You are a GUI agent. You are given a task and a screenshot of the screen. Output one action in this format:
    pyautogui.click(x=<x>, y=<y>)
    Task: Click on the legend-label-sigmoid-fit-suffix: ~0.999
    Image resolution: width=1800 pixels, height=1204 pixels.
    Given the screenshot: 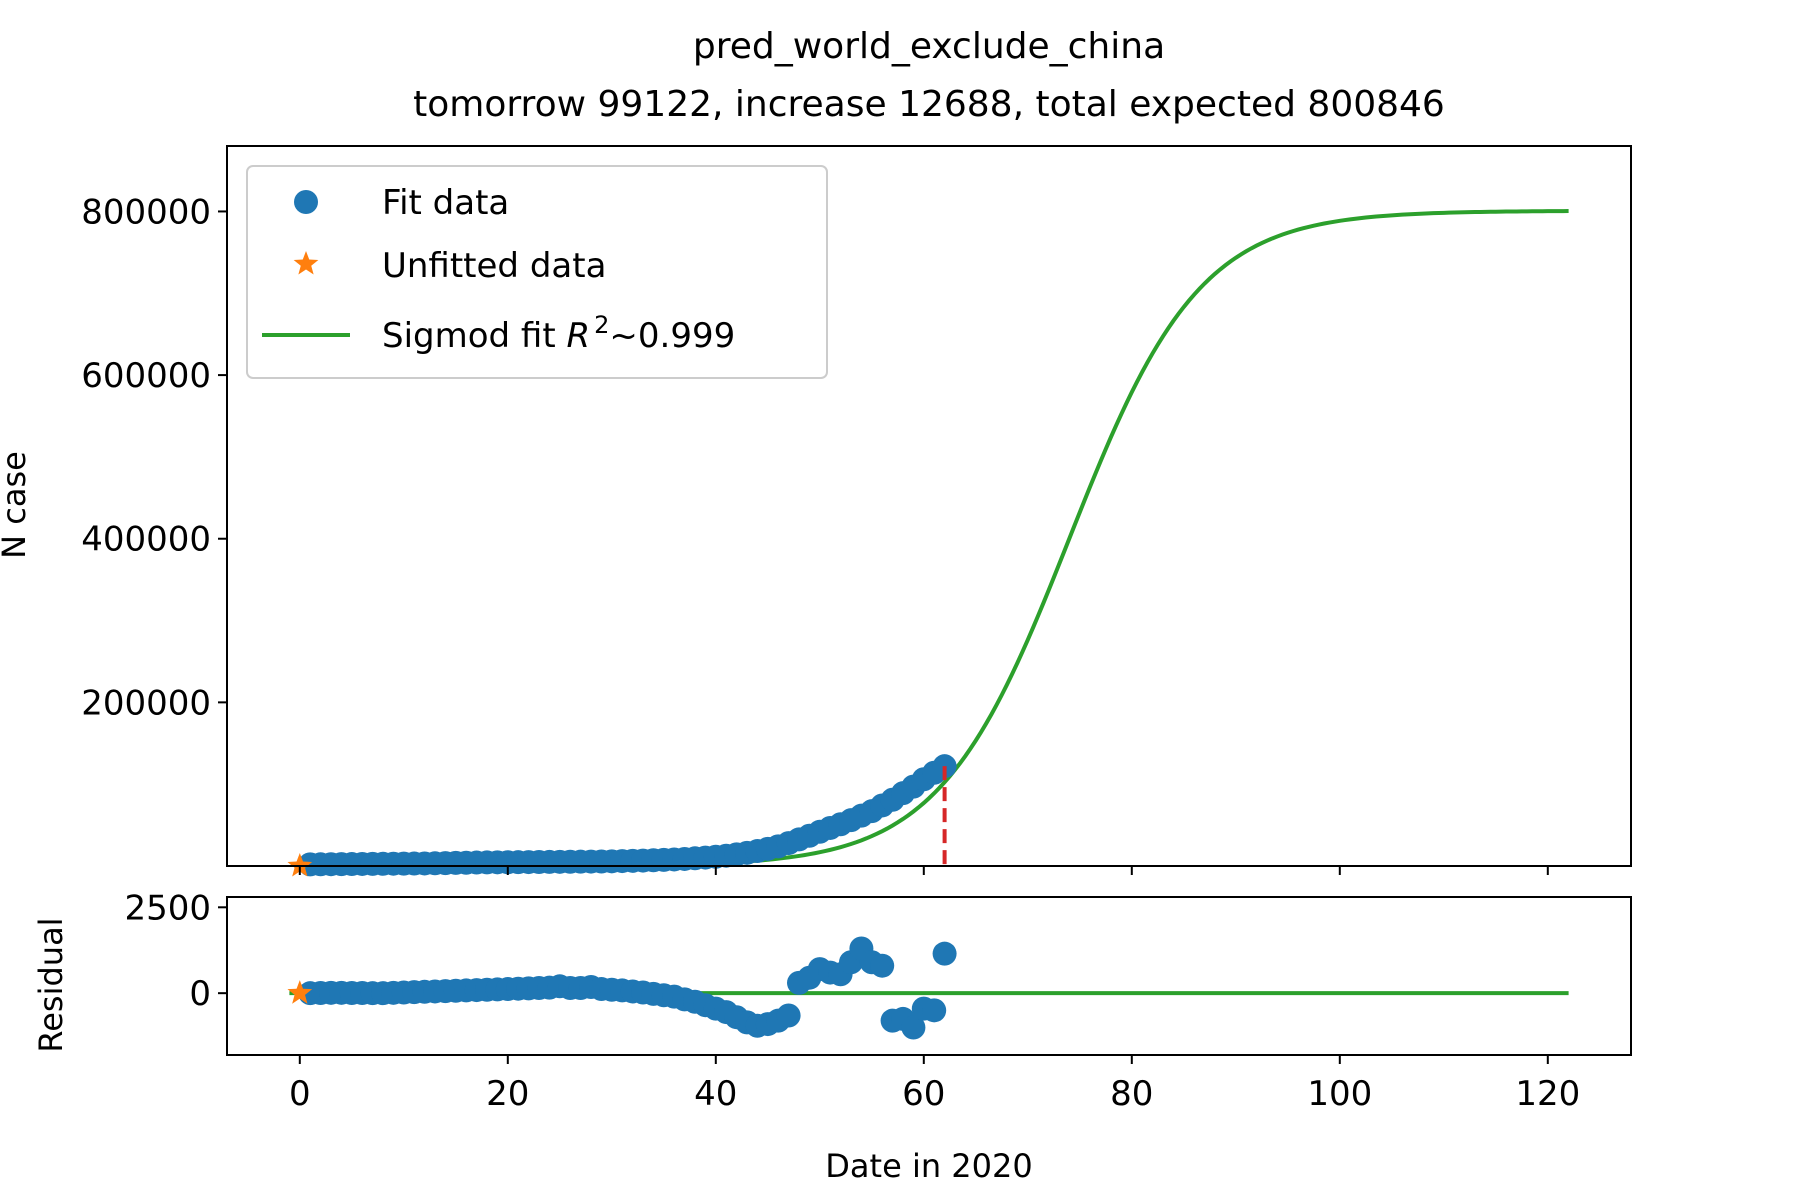 What is the action you would take?
    pyautogui.click(x=672, y=336)
    